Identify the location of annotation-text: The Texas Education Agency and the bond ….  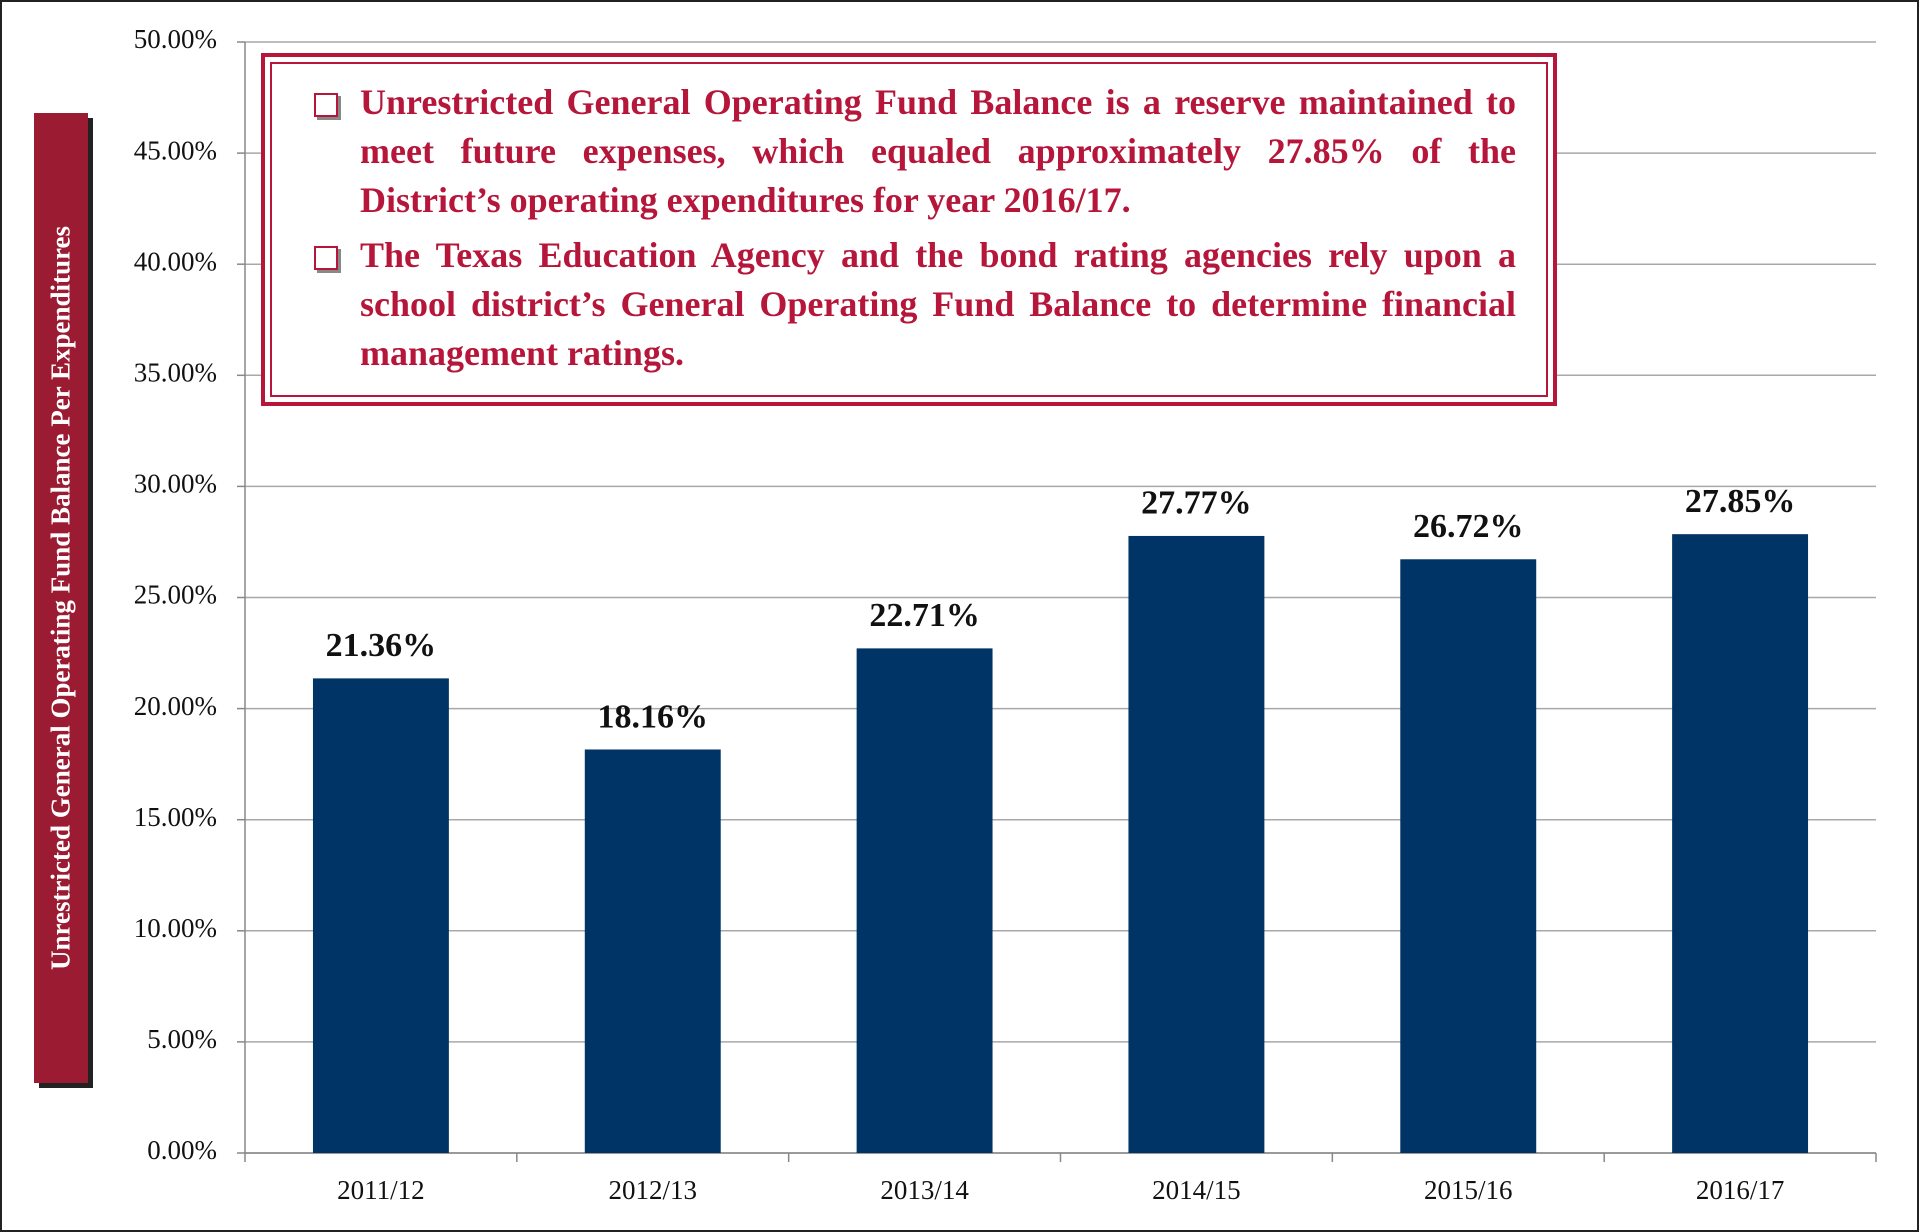
(938, 304).